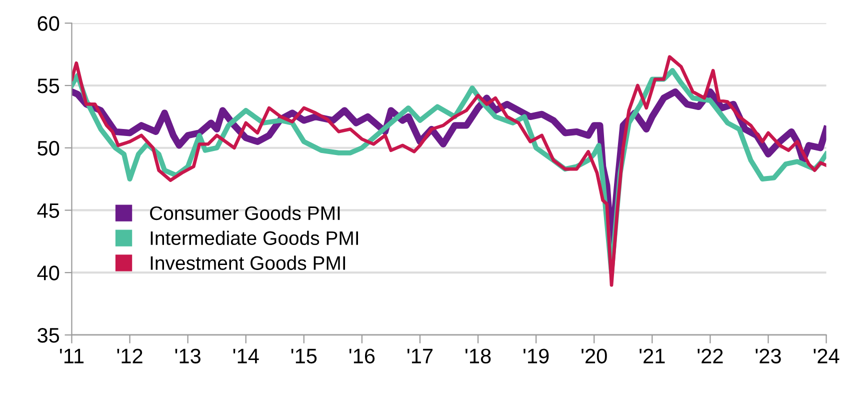  I want to click on y-tick-label: 35, so click(49, 335).